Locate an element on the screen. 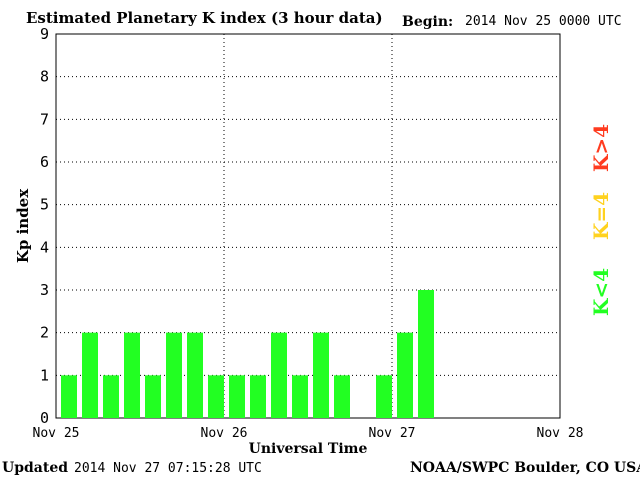 The height and width of the screenshot is (480, 640). legend-label: K>4 is located at coordinates (601, 148).